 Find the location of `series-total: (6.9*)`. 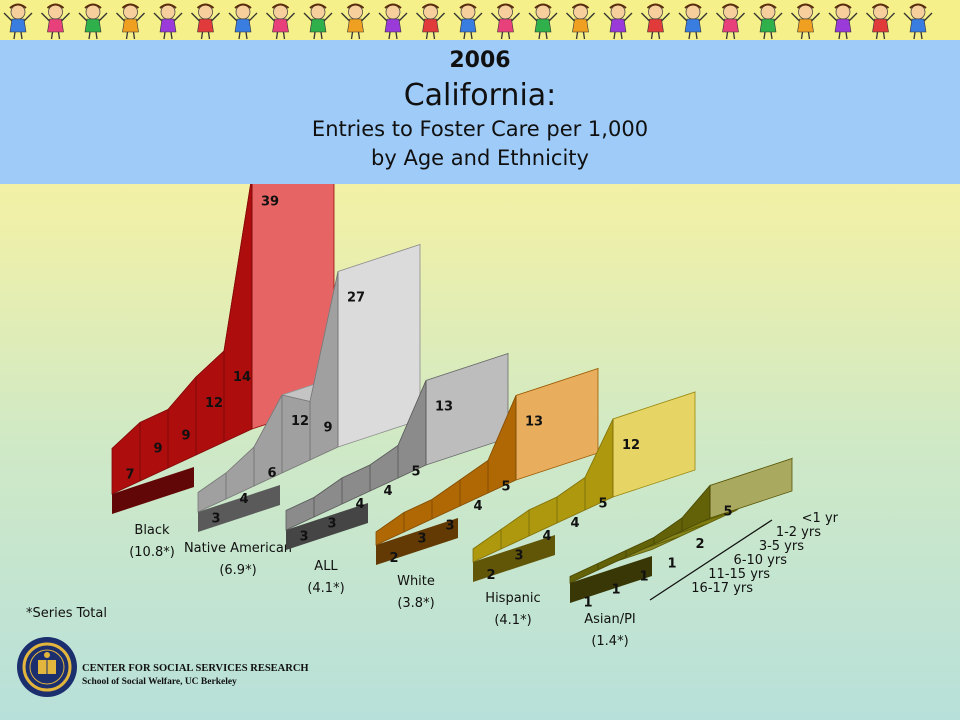

series-total: (6.9*) is located at coordinates (237, 570).